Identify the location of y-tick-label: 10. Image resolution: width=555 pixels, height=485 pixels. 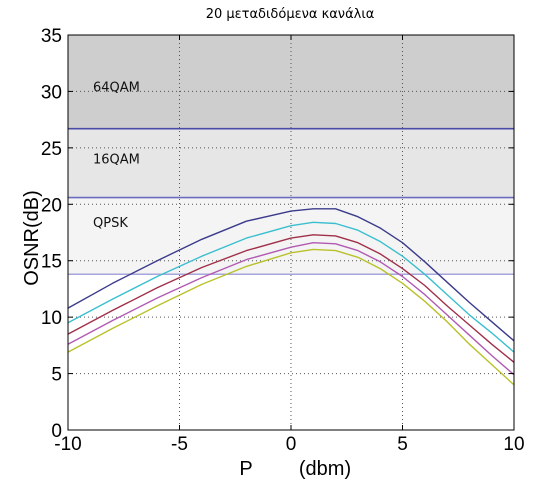
(51, 318).